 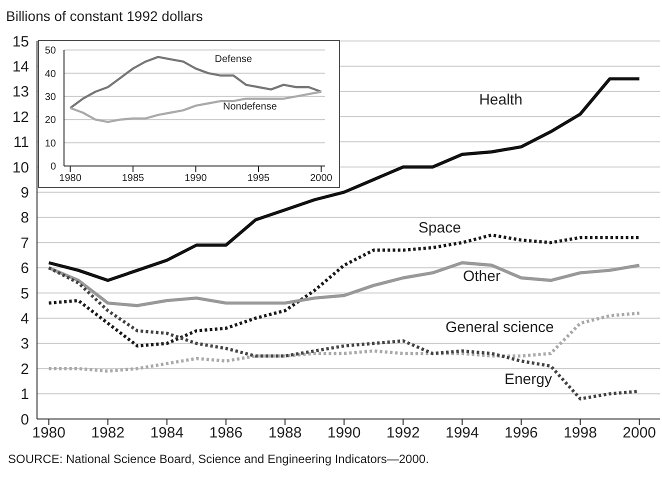 I want to click on y-tick-label: 14, so click(x=20, y=67).